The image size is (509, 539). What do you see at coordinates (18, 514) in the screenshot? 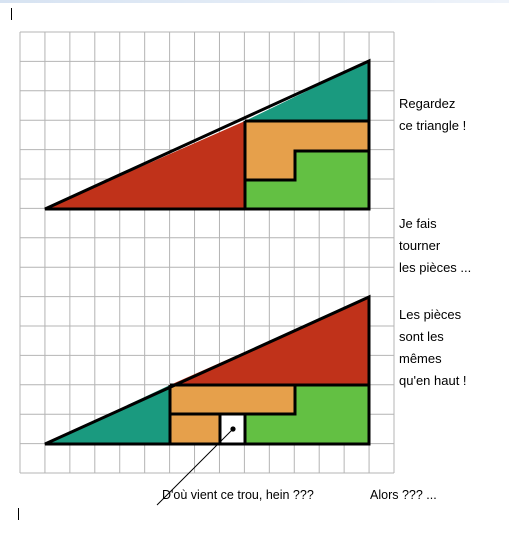
I see `text-cursor-bottom` at bounding box center [18, 514].